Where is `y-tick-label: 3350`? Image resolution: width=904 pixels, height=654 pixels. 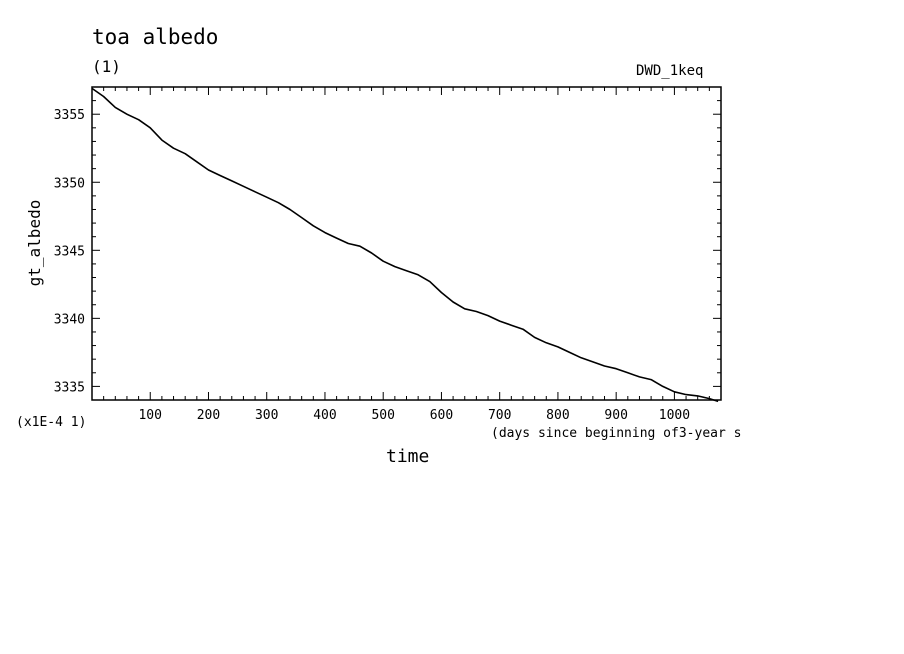 y-tick-label: 3350 is located at coordinates (69, 183).